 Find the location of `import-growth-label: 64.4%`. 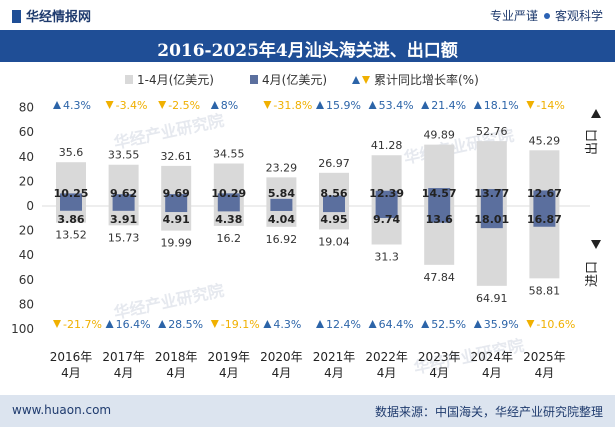

import-growth-label: 64.4% is located at coordinates (396, 324).